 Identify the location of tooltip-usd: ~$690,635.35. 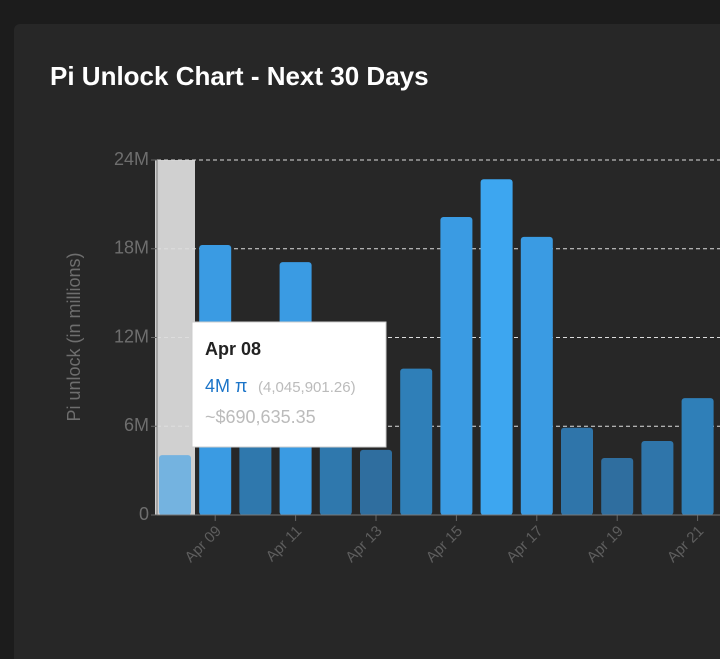
(260, 417).